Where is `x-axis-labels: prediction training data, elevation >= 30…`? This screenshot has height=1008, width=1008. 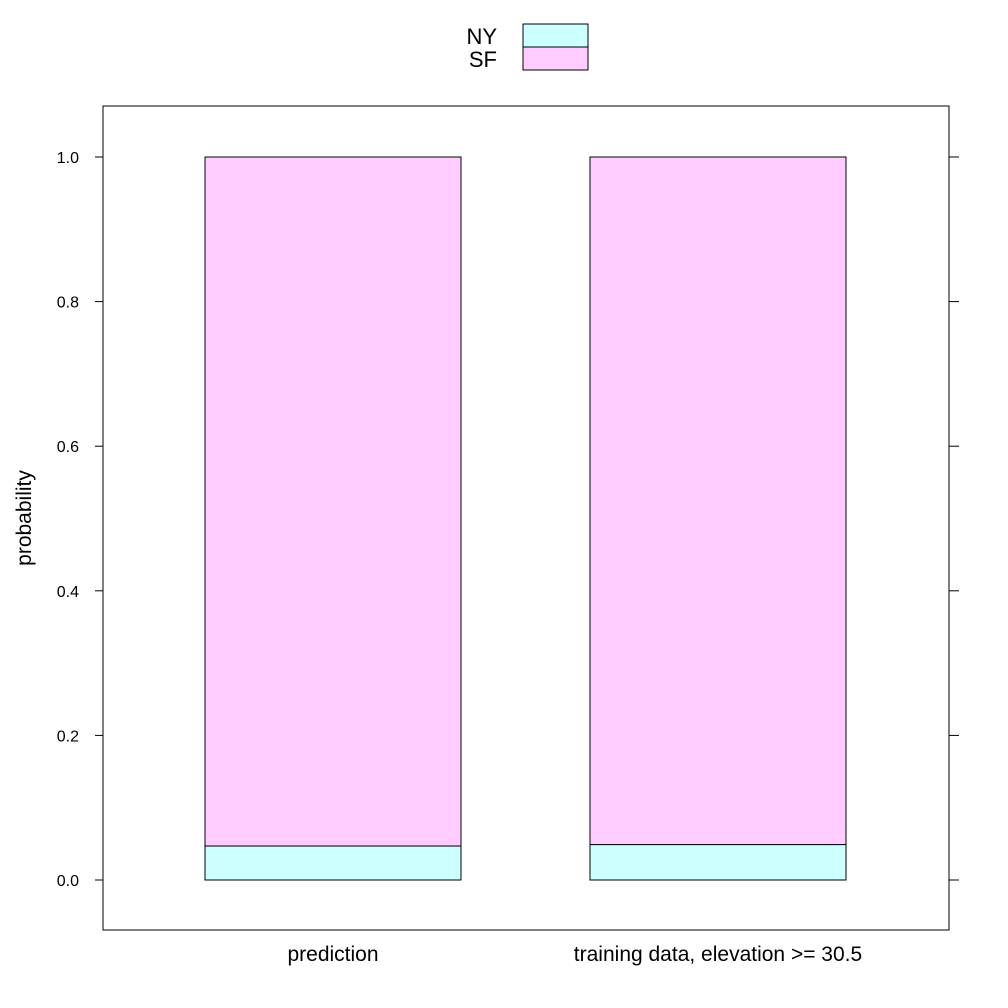
x-axis-labels: prediction training data, elevation >= 30… is located at coordinates (574, 954).